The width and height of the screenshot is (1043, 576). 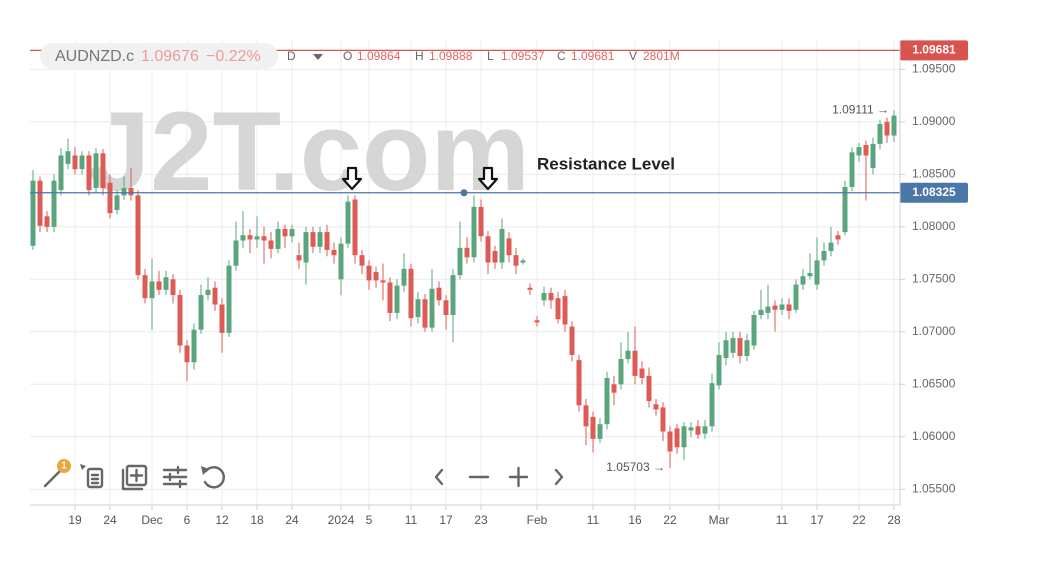 I want to click on list-lines, so click(x=95, y=479).